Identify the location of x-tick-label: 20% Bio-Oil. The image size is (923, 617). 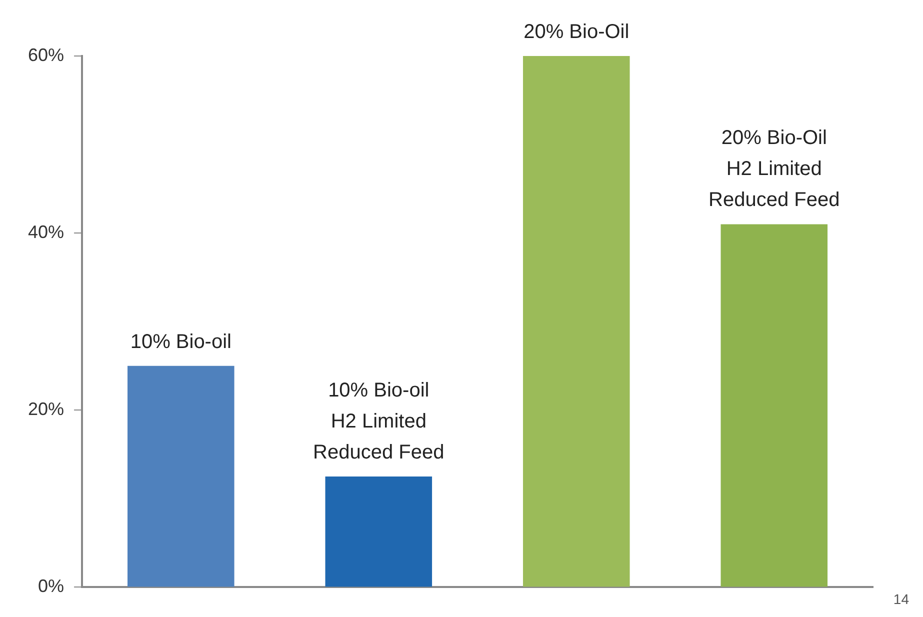
(577, 32).